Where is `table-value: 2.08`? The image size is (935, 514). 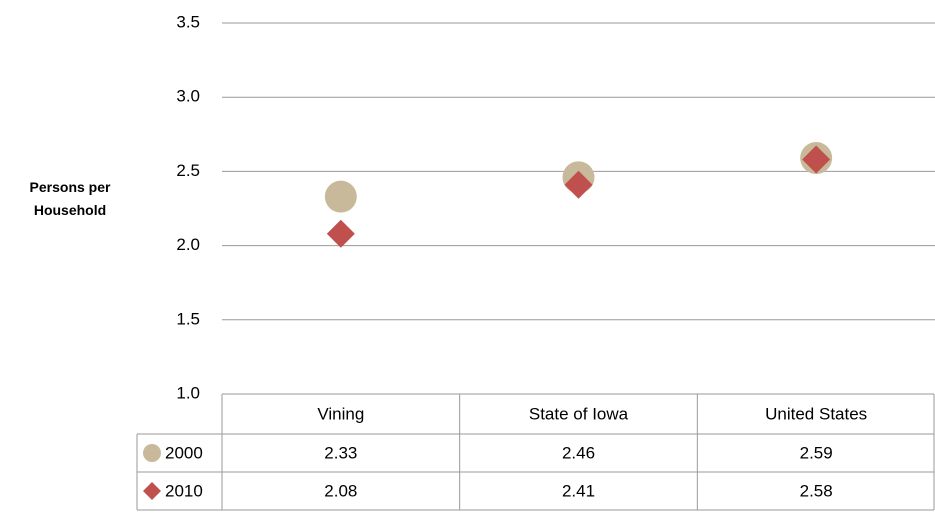 table-value: 2.08 is located at coordinates (340, 490).